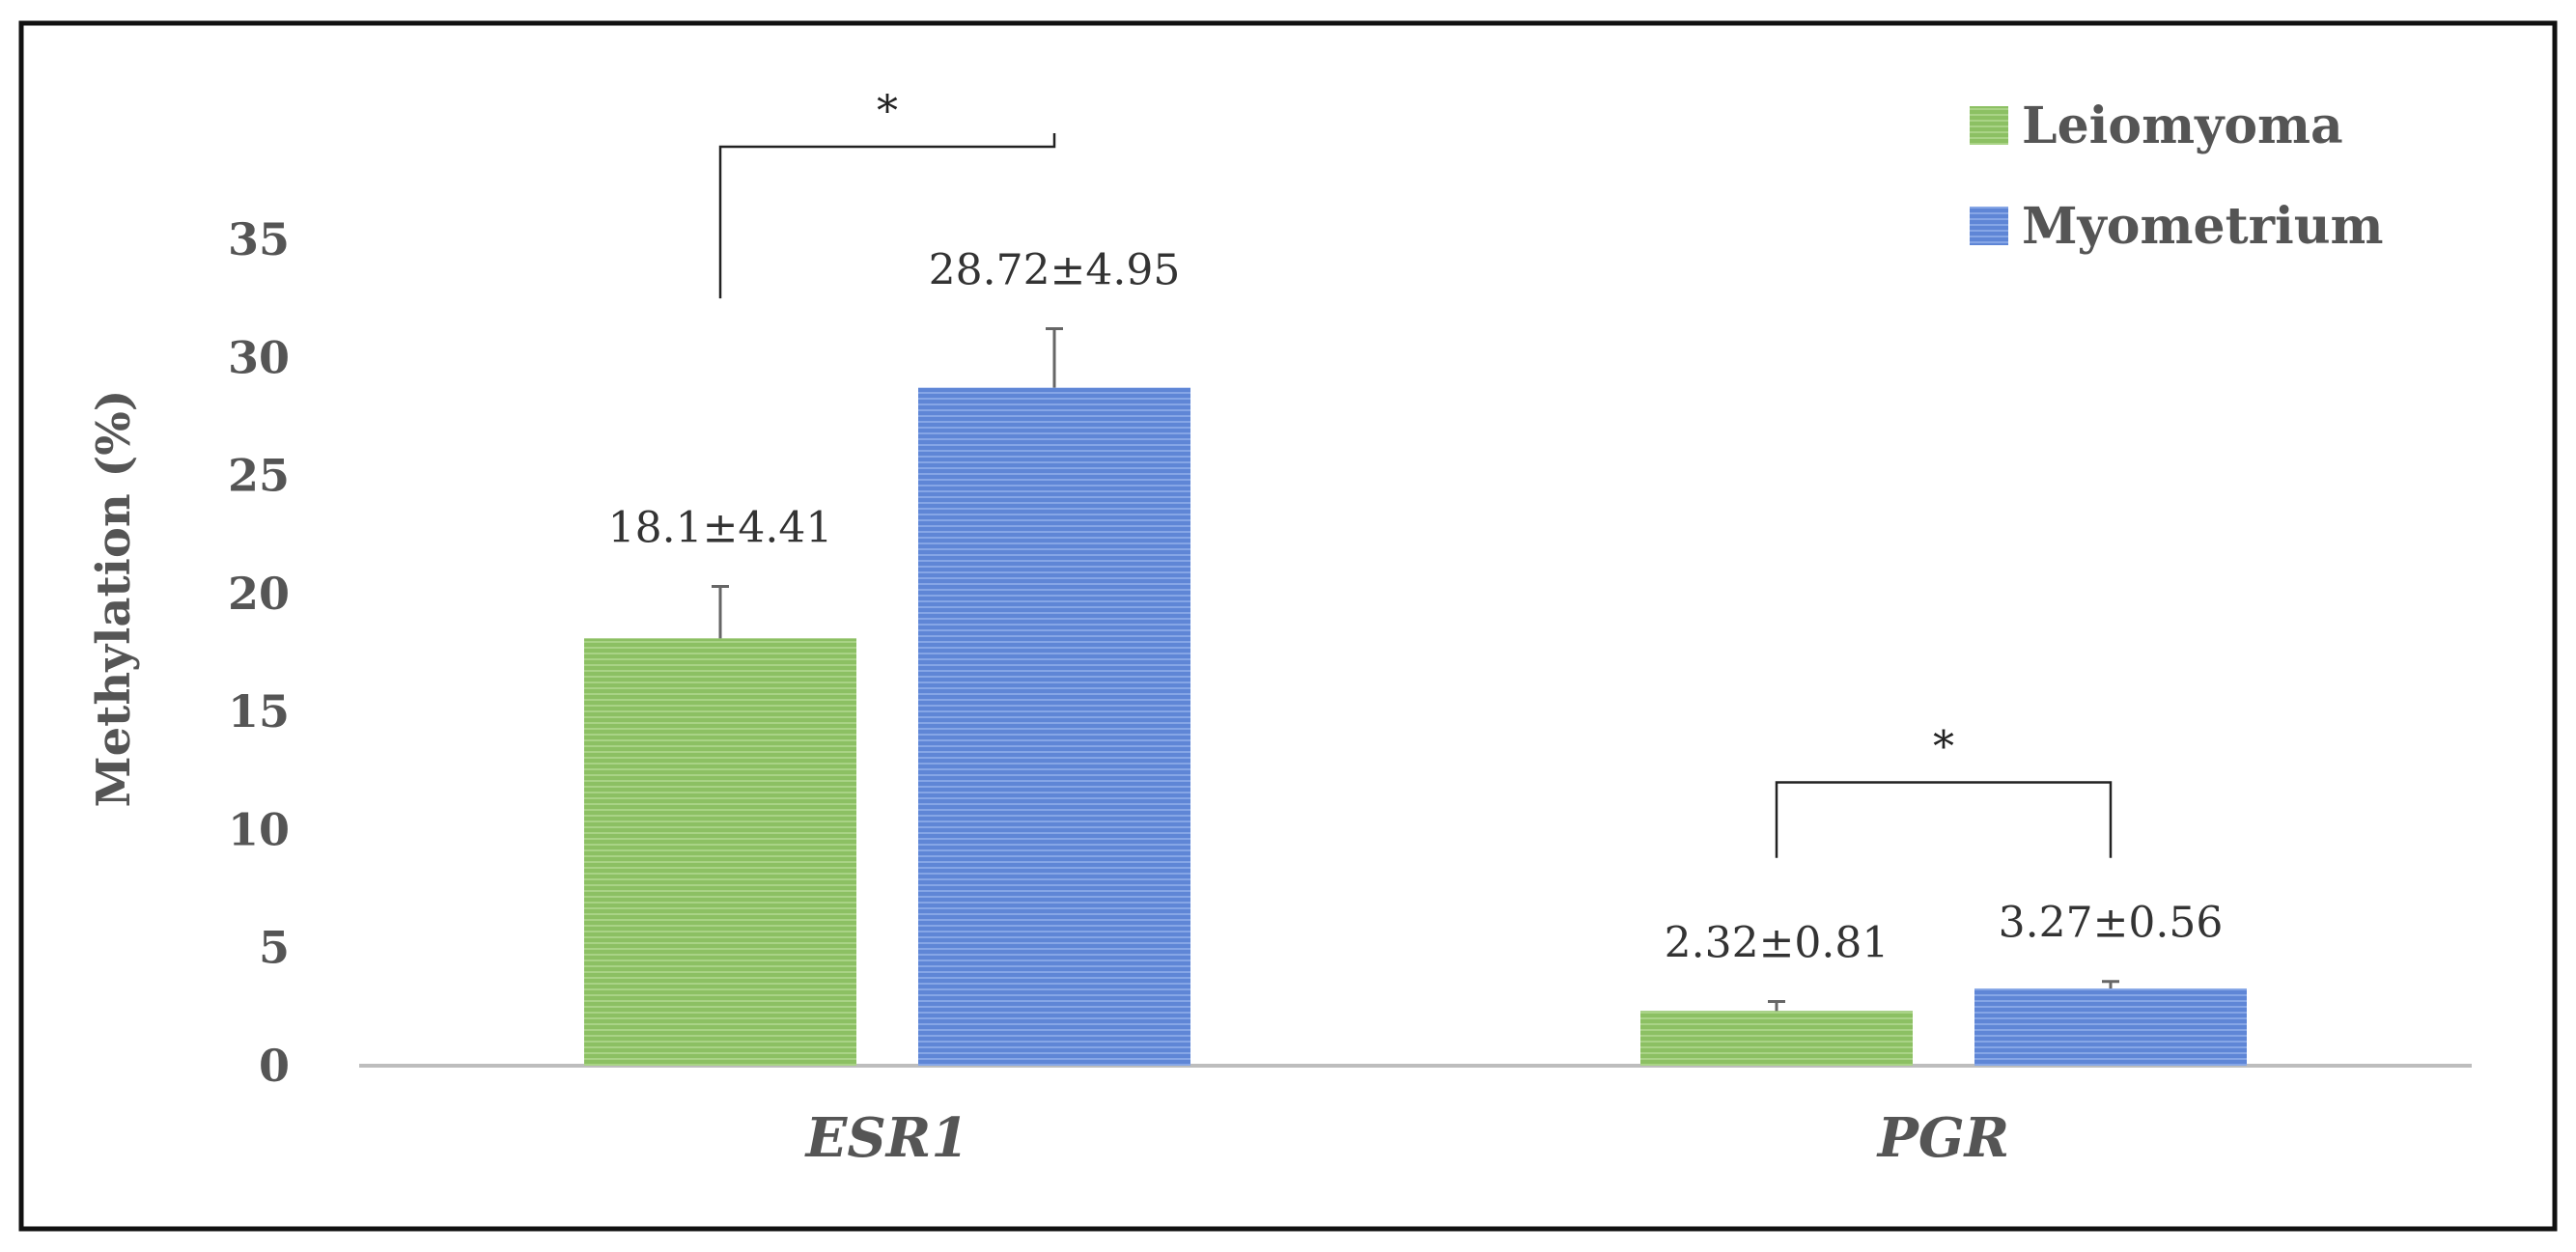 This screenshot has width=2576, height=1252. What do you see at coordinates (259, 594) in the screenshot?
I see `y-tick-label: 20` at bounding box center [259, 594].